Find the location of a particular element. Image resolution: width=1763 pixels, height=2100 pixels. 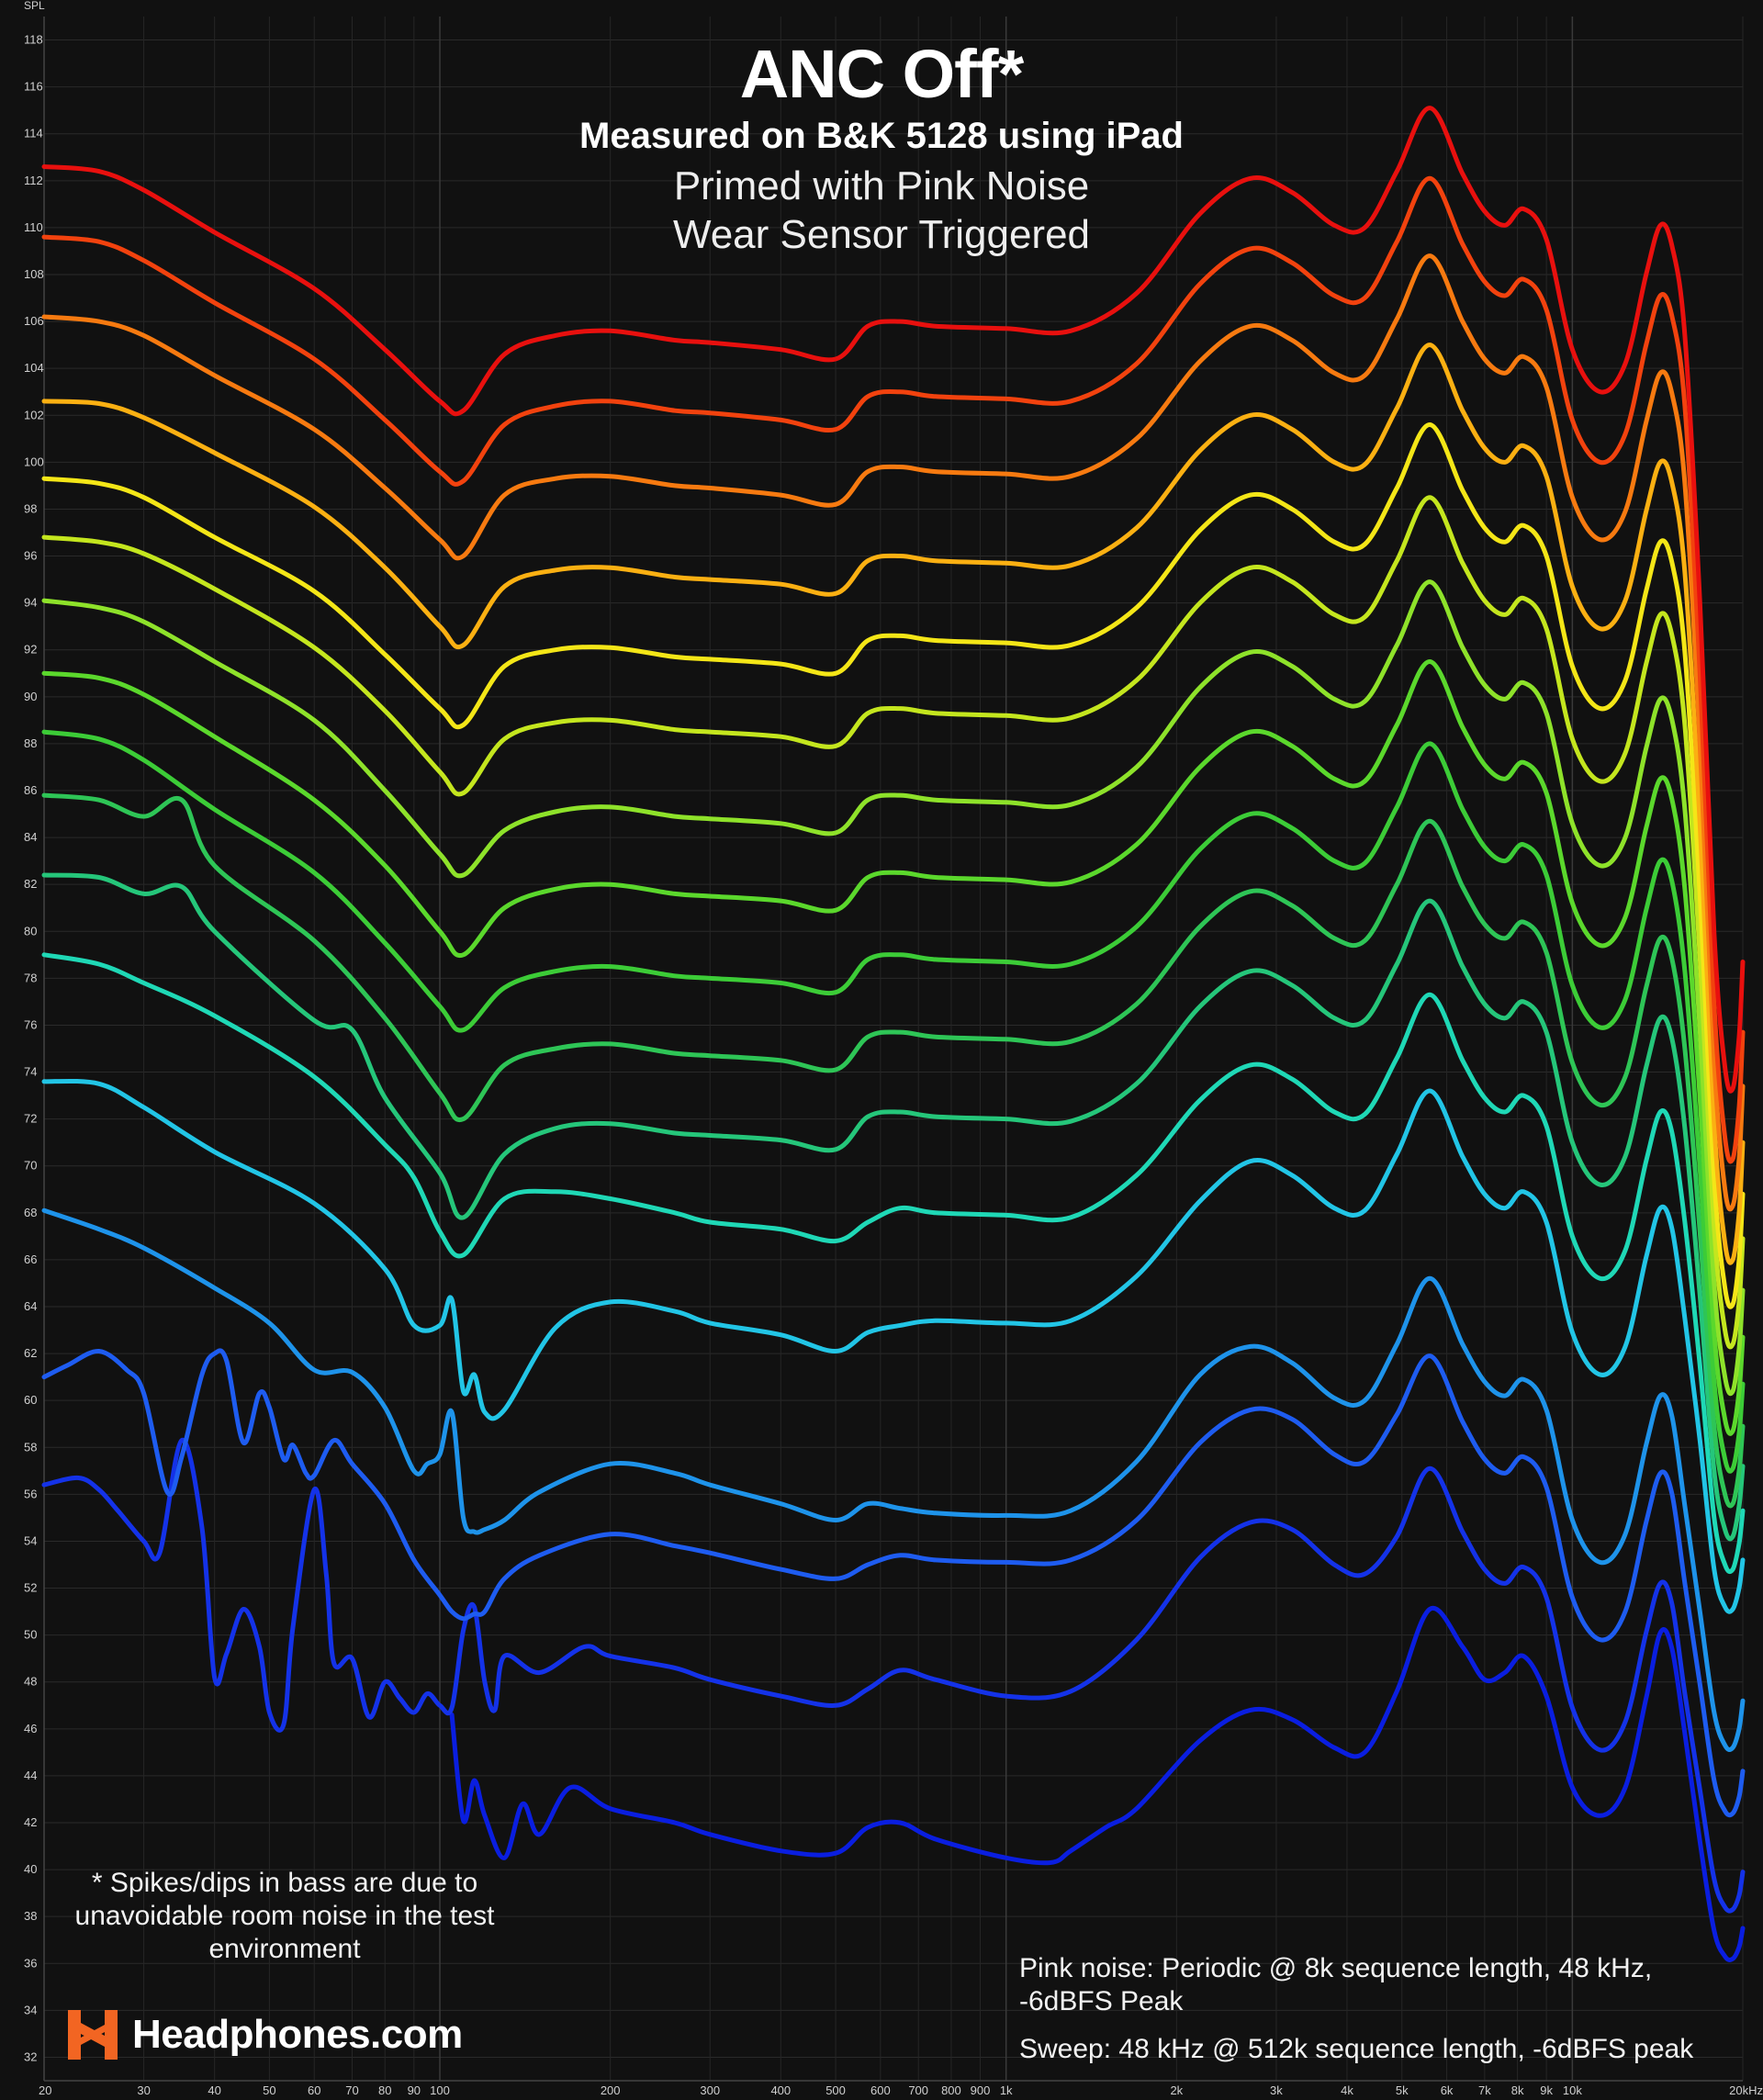

y-tick-label: 42 is located at coordinates (30, 1822).